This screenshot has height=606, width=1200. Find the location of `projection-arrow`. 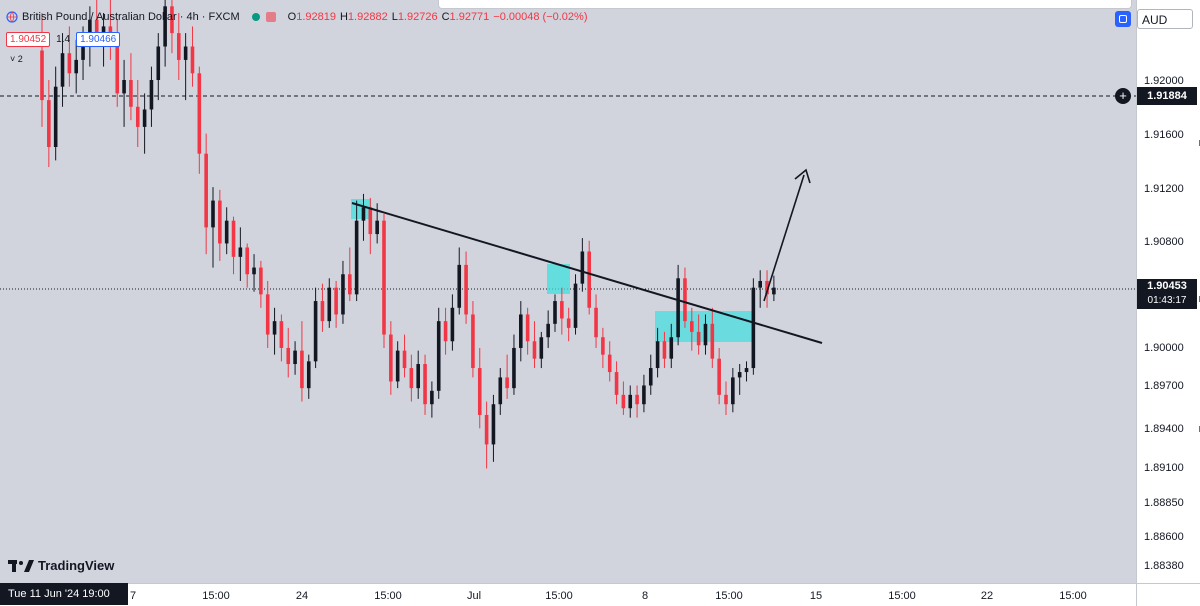

projection-arrow is located at coordinates (784, 238).